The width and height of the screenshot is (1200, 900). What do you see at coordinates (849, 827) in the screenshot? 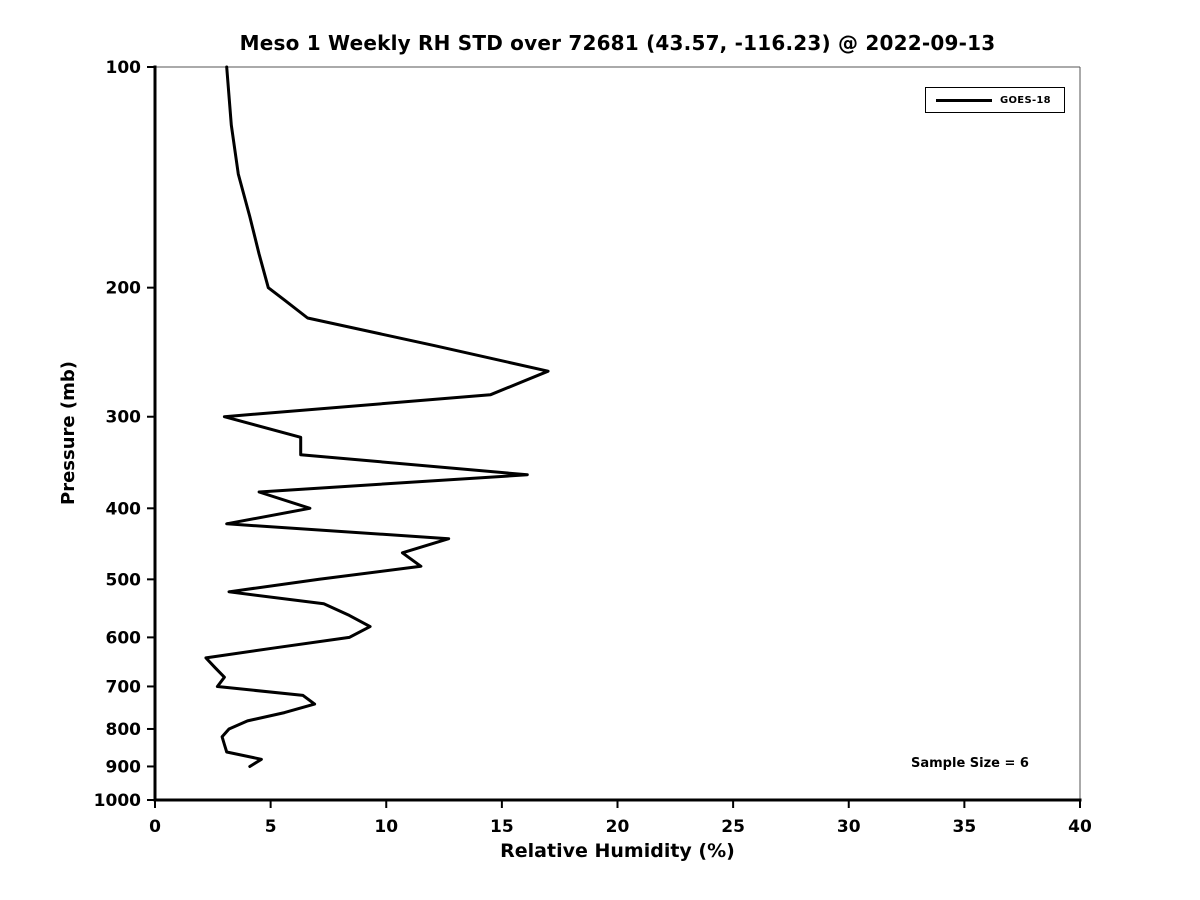
I see `x-tick-label: 30` at bounding box center [849, 827].